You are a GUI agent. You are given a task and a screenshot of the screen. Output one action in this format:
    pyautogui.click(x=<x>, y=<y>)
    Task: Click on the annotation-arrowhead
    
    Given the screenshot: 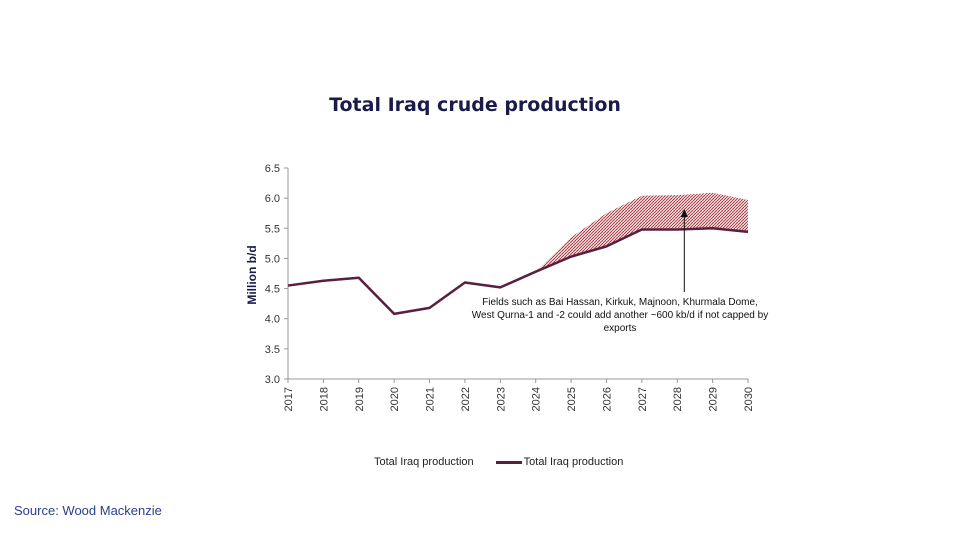 What is the action you would take?
    pyautogui.click(x=684, y=213)
    